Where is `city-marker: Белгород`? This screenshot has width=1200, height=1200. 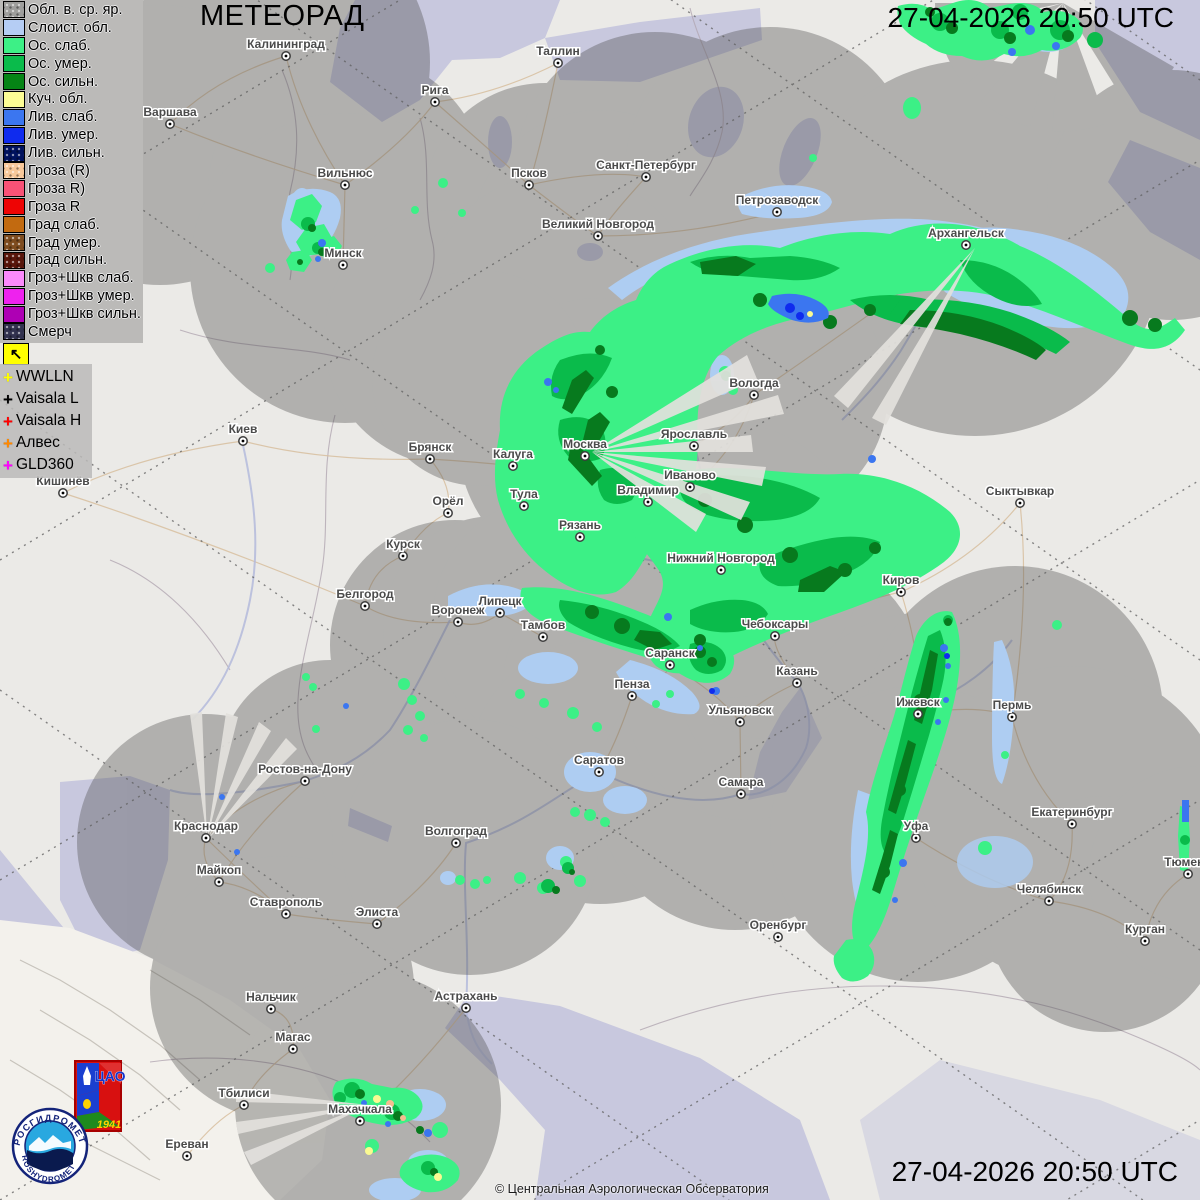 city-marker: Белгород is located at coordinates (365, 598).